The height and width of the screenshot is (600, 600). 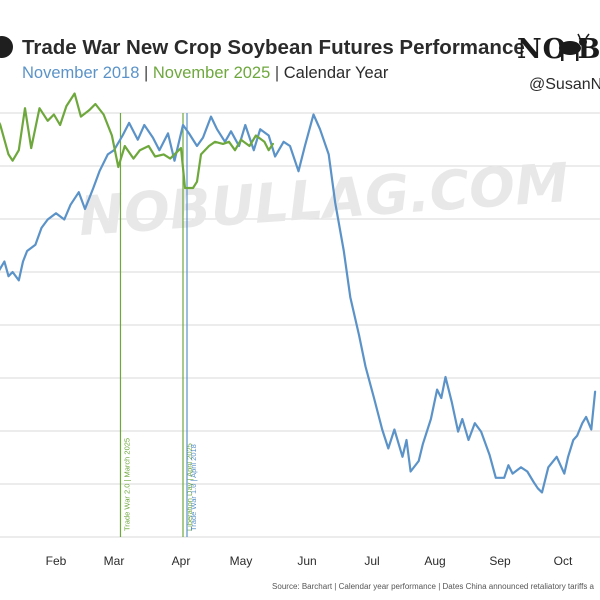 What do you see at coordinates (193, 487) in the screenshot?
I see `annotation-label: Trade War 1.0 | April 2018` at bounding box center [193, 487].